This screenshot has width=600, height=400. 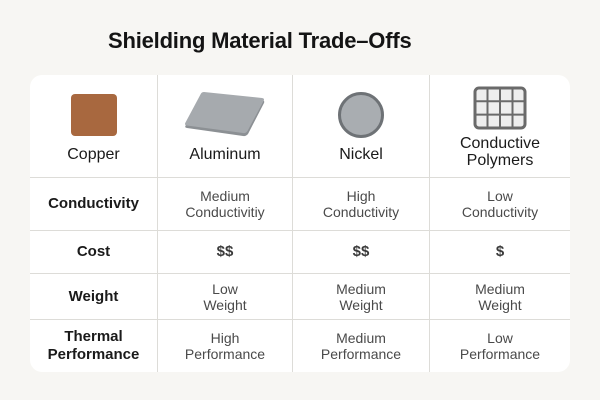 What do you see at coordinates (93, 154) in the screenshot?
I see `material-name: Copper` at bounding box center [93, 154].